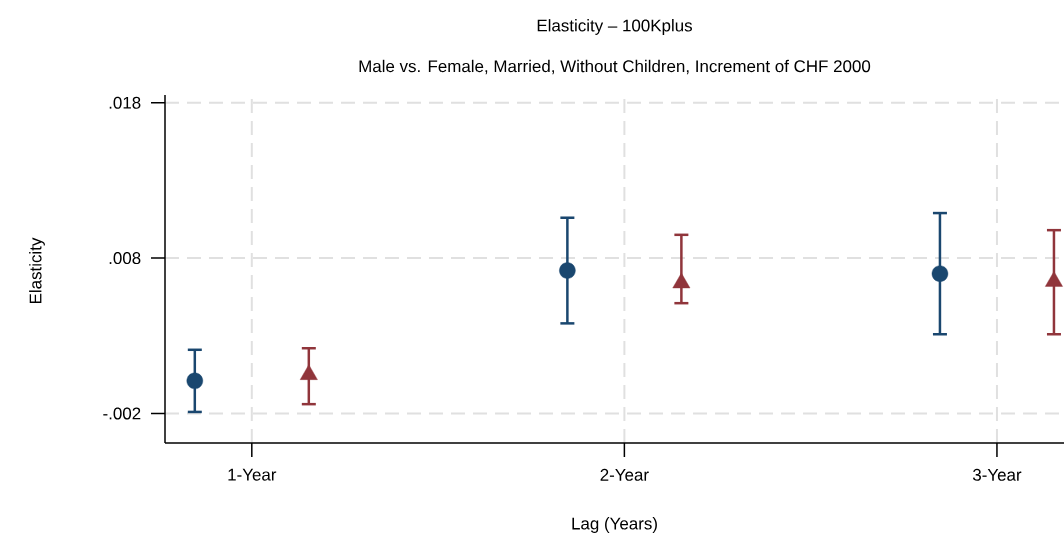  I want to click on y-tick-label: .008, so click(125, 258).